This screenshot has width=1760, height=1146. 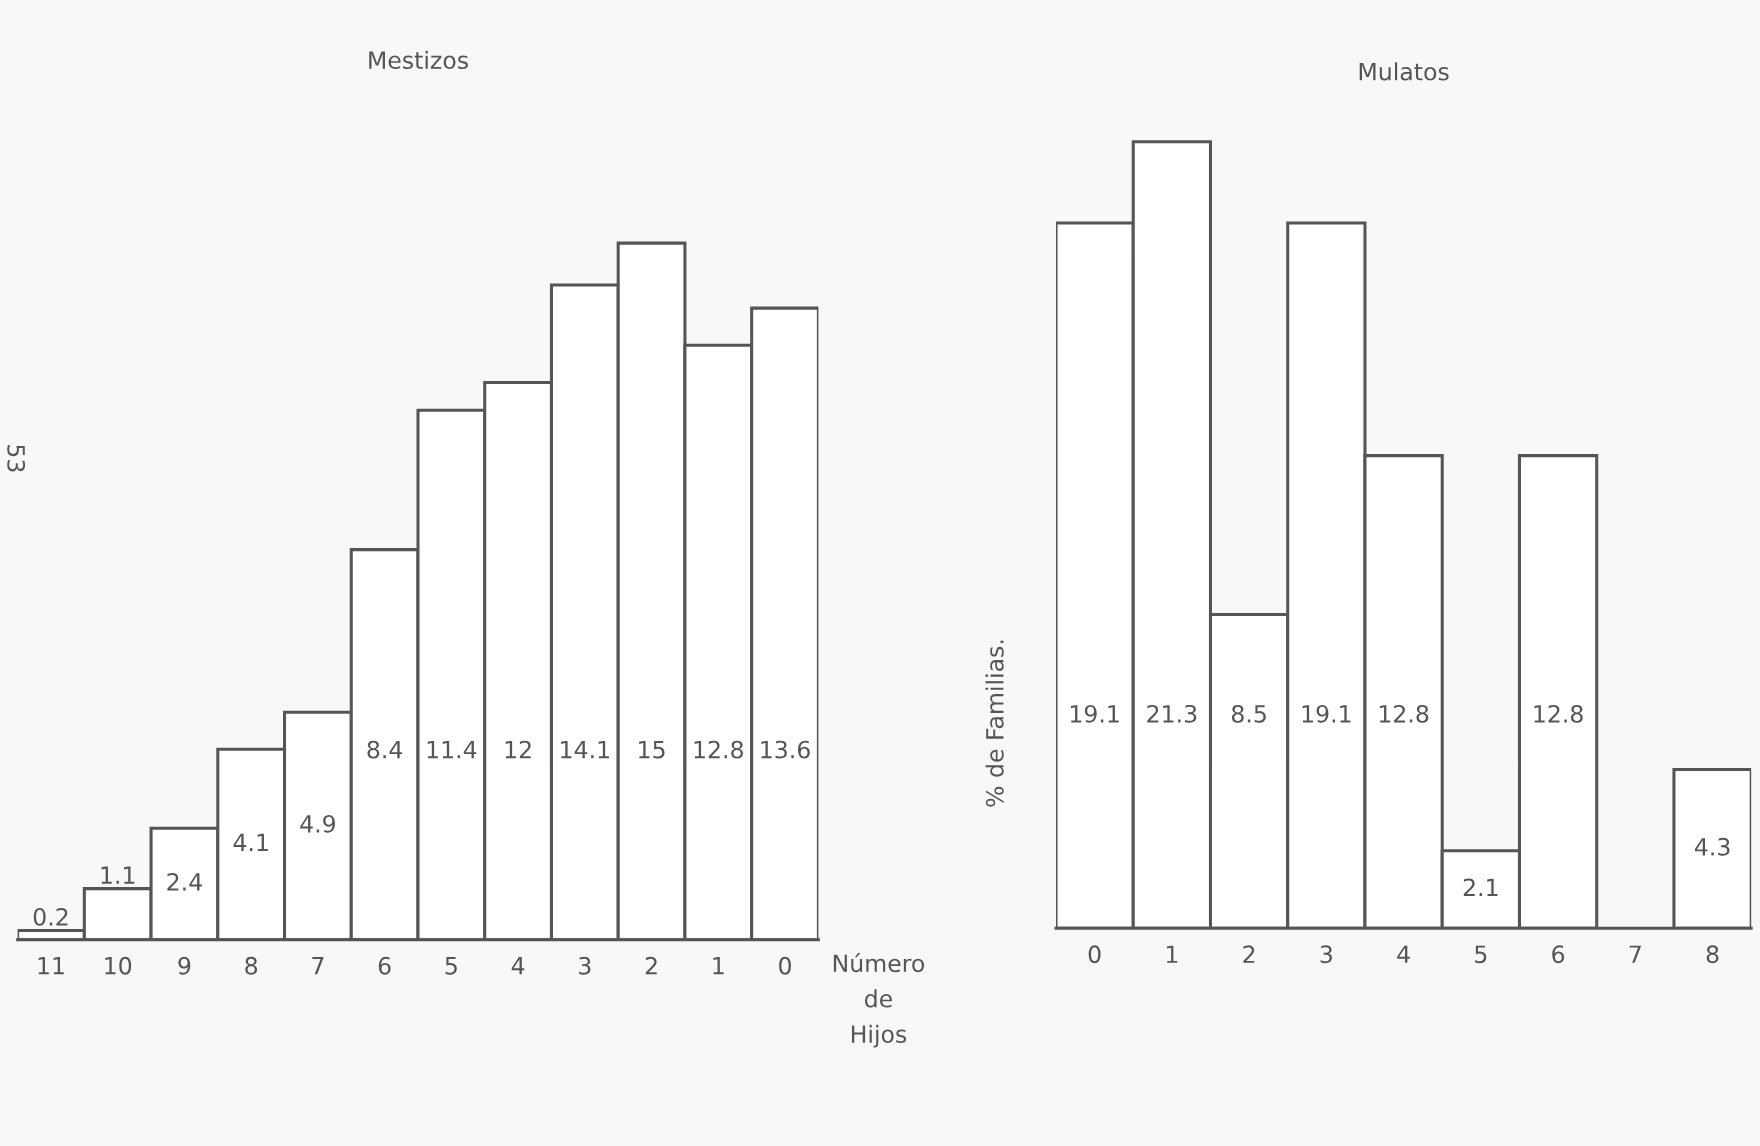 What do you see at coordinates (1404, 71) in the screenshot?
I see `chart-title: Mulatos` at bounding box center [1404, 71].